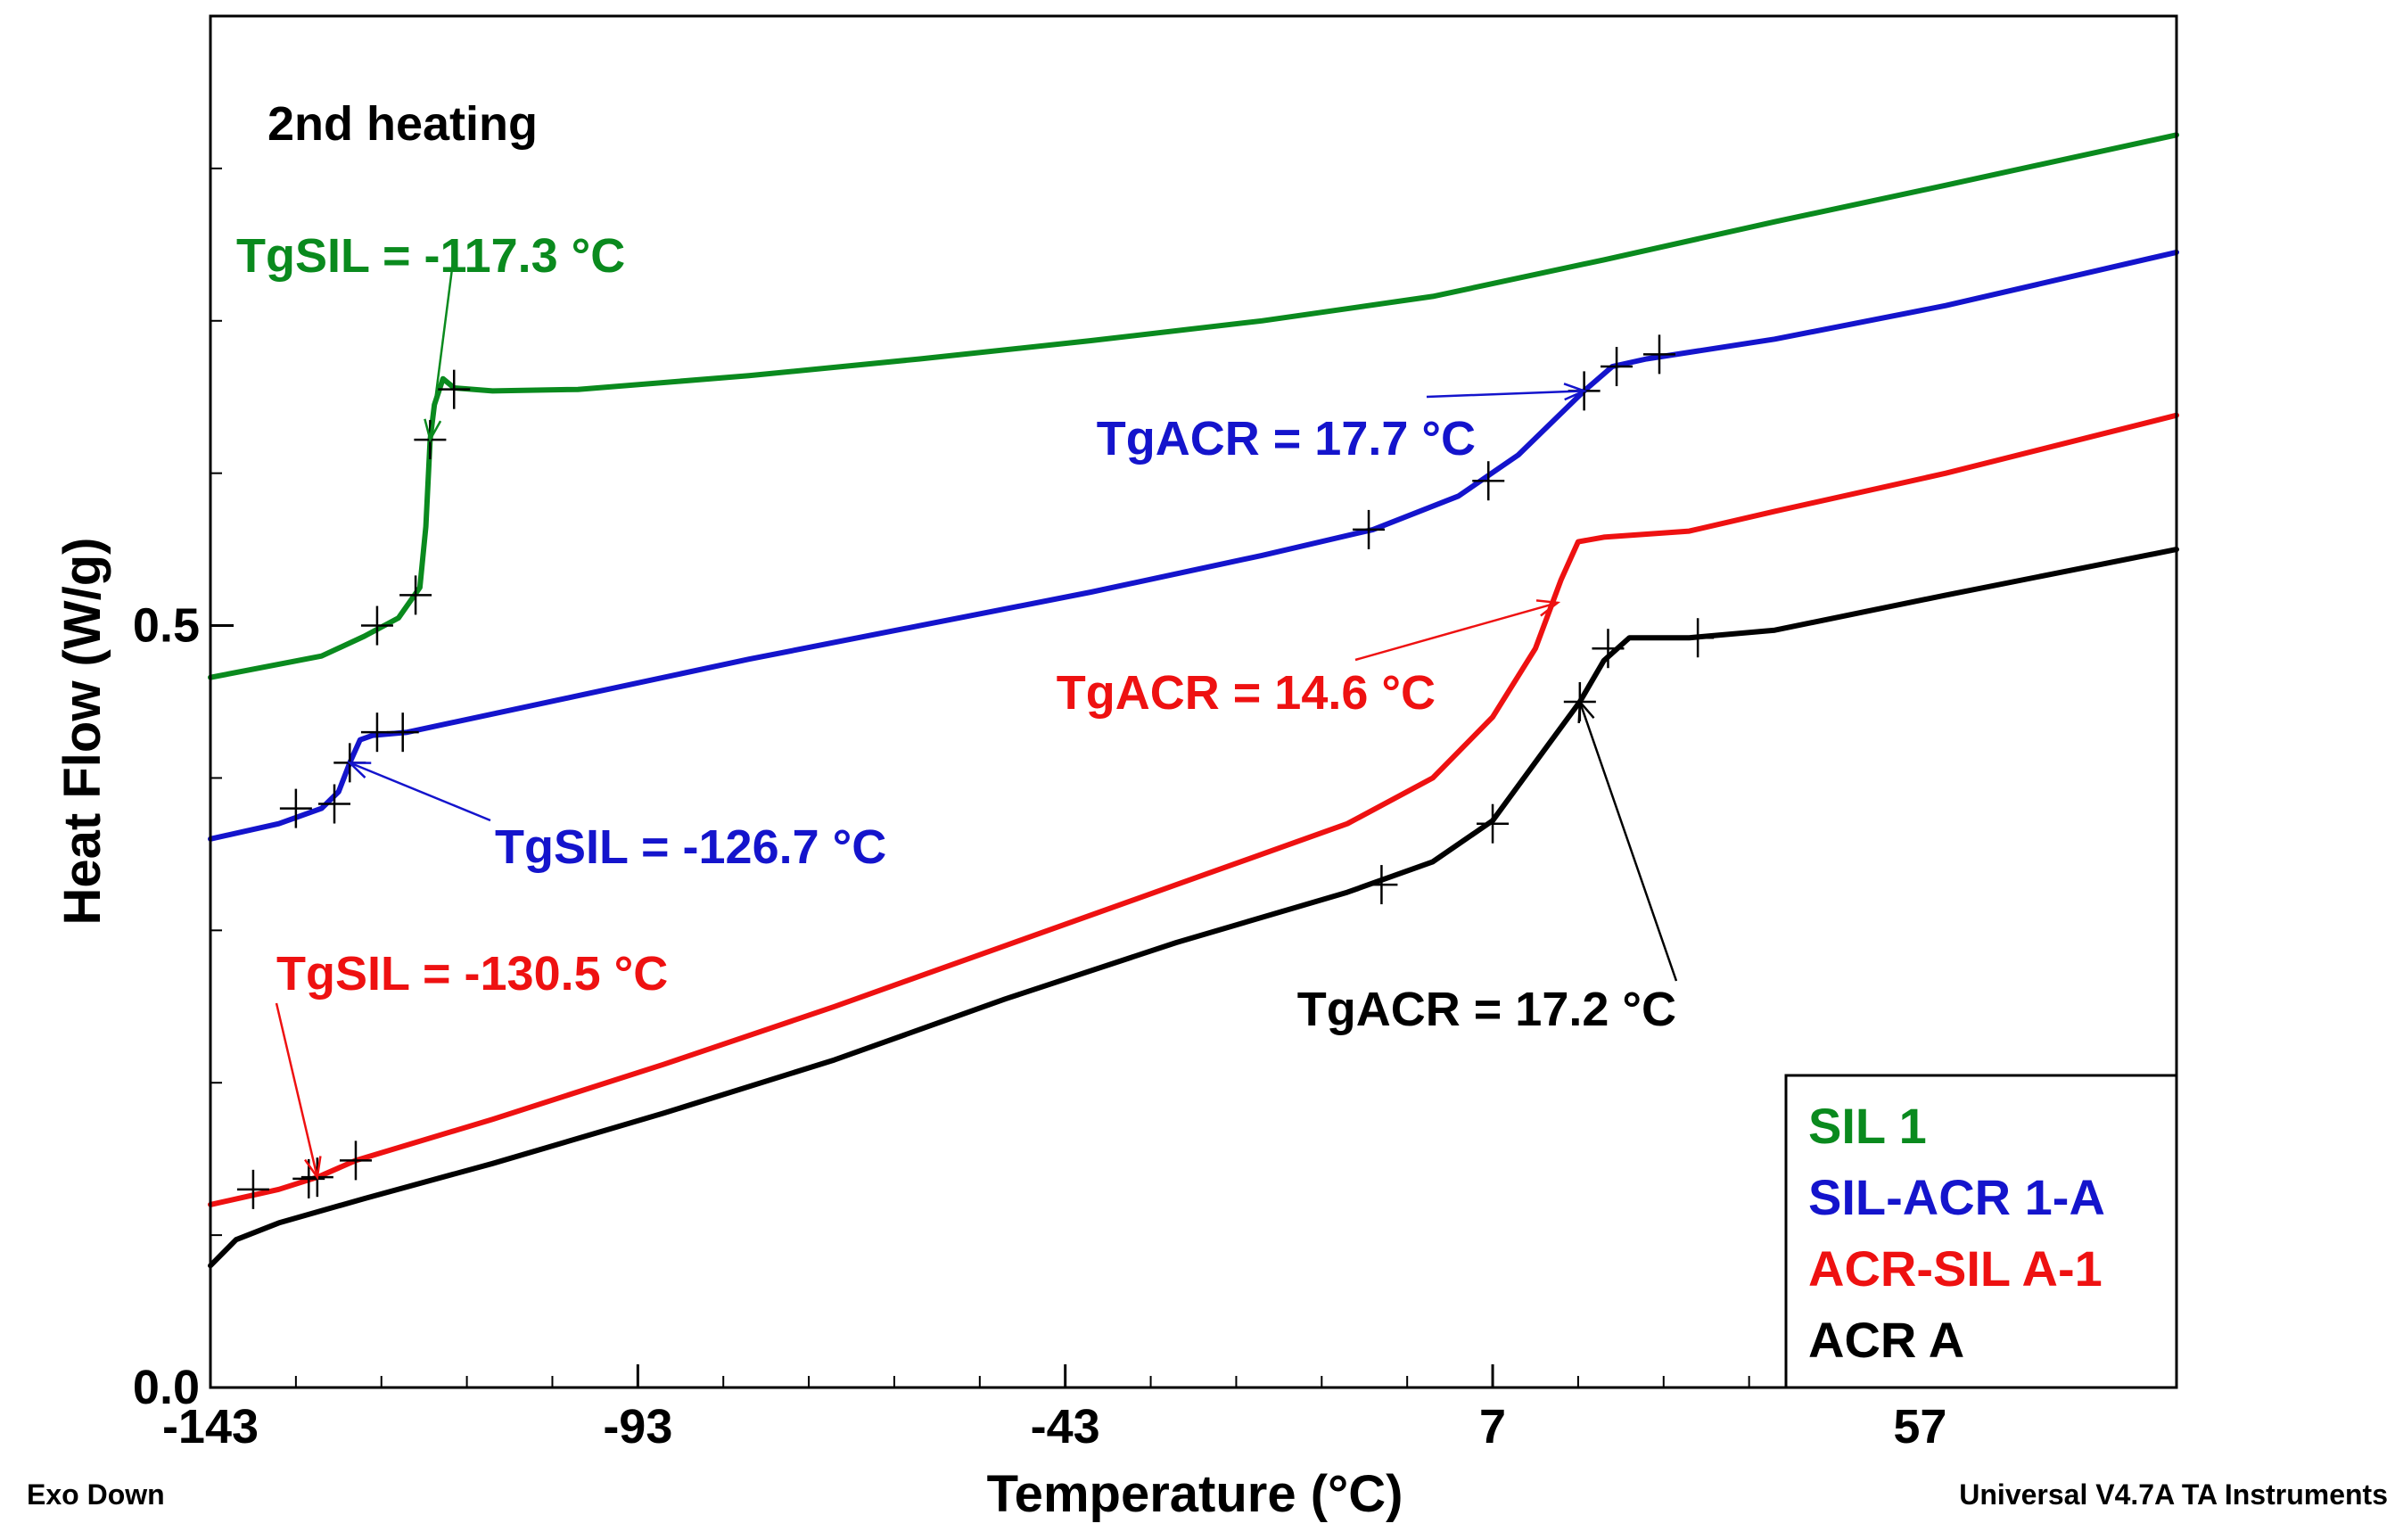  I want to click on x-tick-label: -43, so click(1065, 1427).